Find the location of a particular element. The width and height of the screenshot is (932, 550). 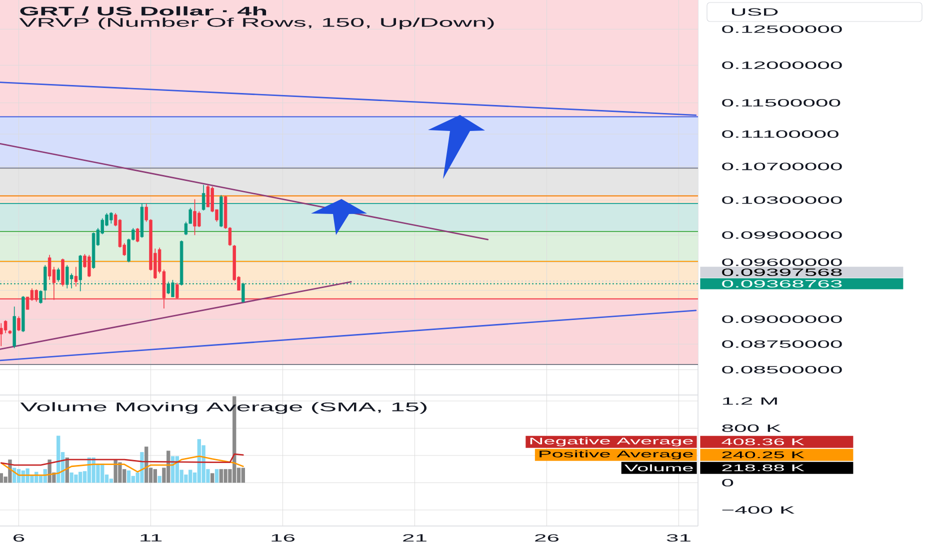

text: 408.36 K is located at coordinates (763, 442).